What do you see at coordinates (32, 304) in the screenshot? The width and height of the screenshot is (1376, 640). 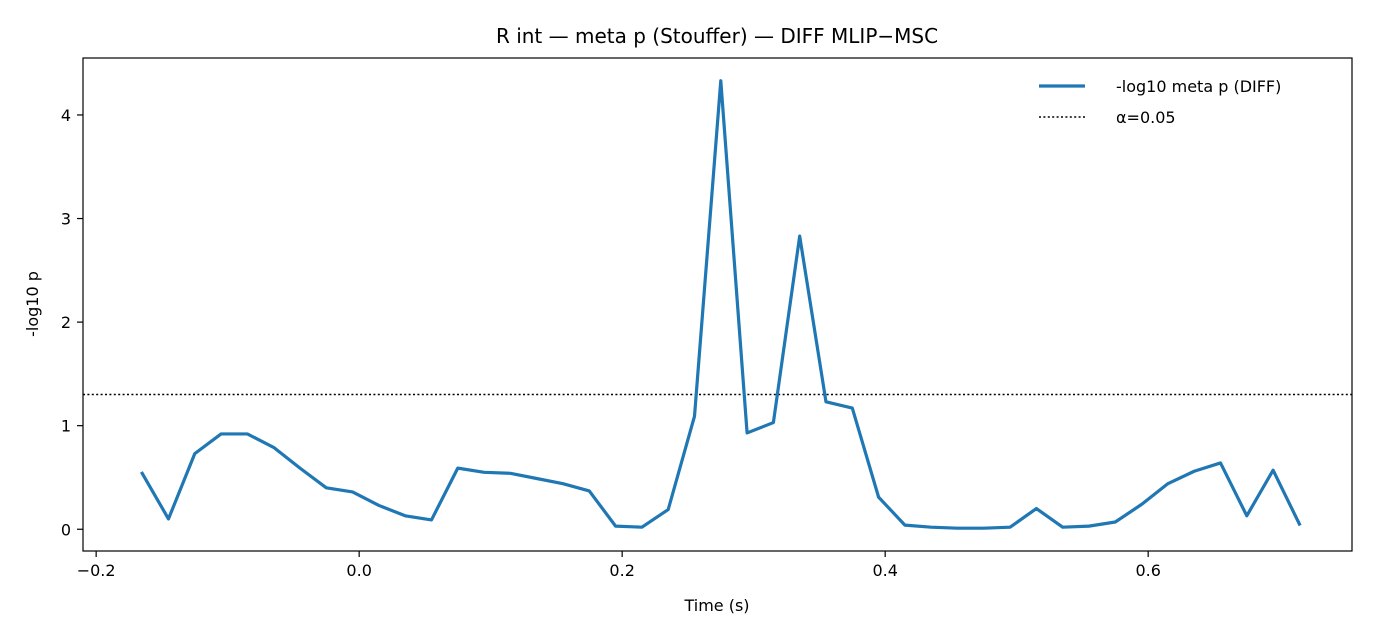 I see `y-axis-label: -log10 p` at bounding box center [32, 304].